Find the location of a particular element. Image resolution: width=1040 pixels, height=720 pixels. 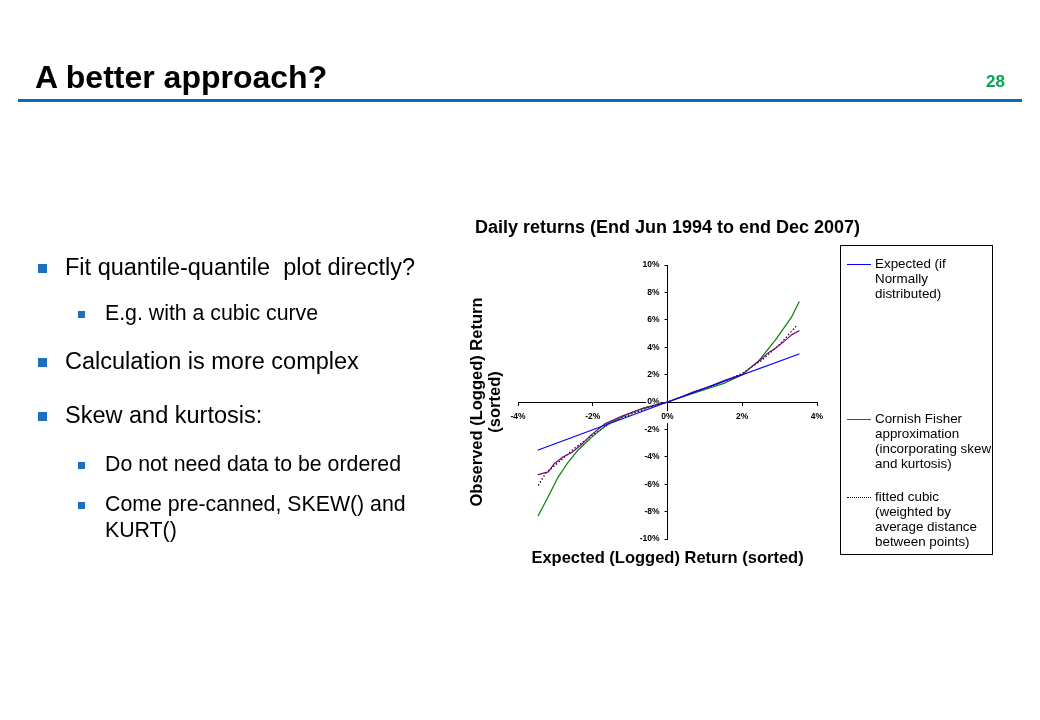

text: Come pre-canned, SKEW() and KURT() is located at coordinates (256, 517).